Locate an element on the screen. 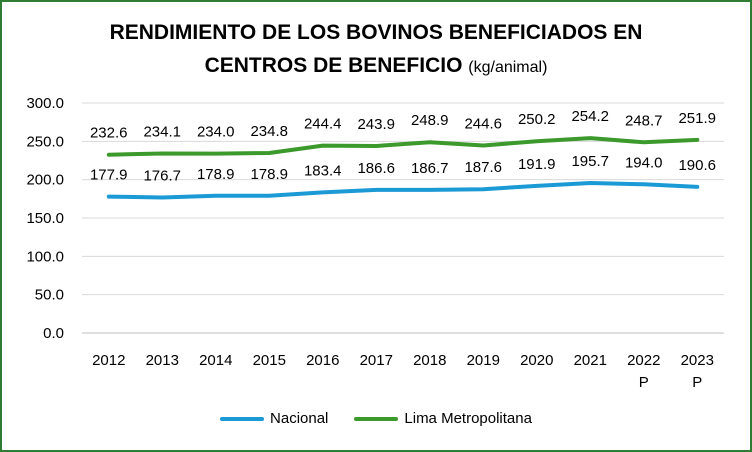 This screenshot has height=452, width=752. y-tick-label: 250.0 is located at coordinates (45, 141).